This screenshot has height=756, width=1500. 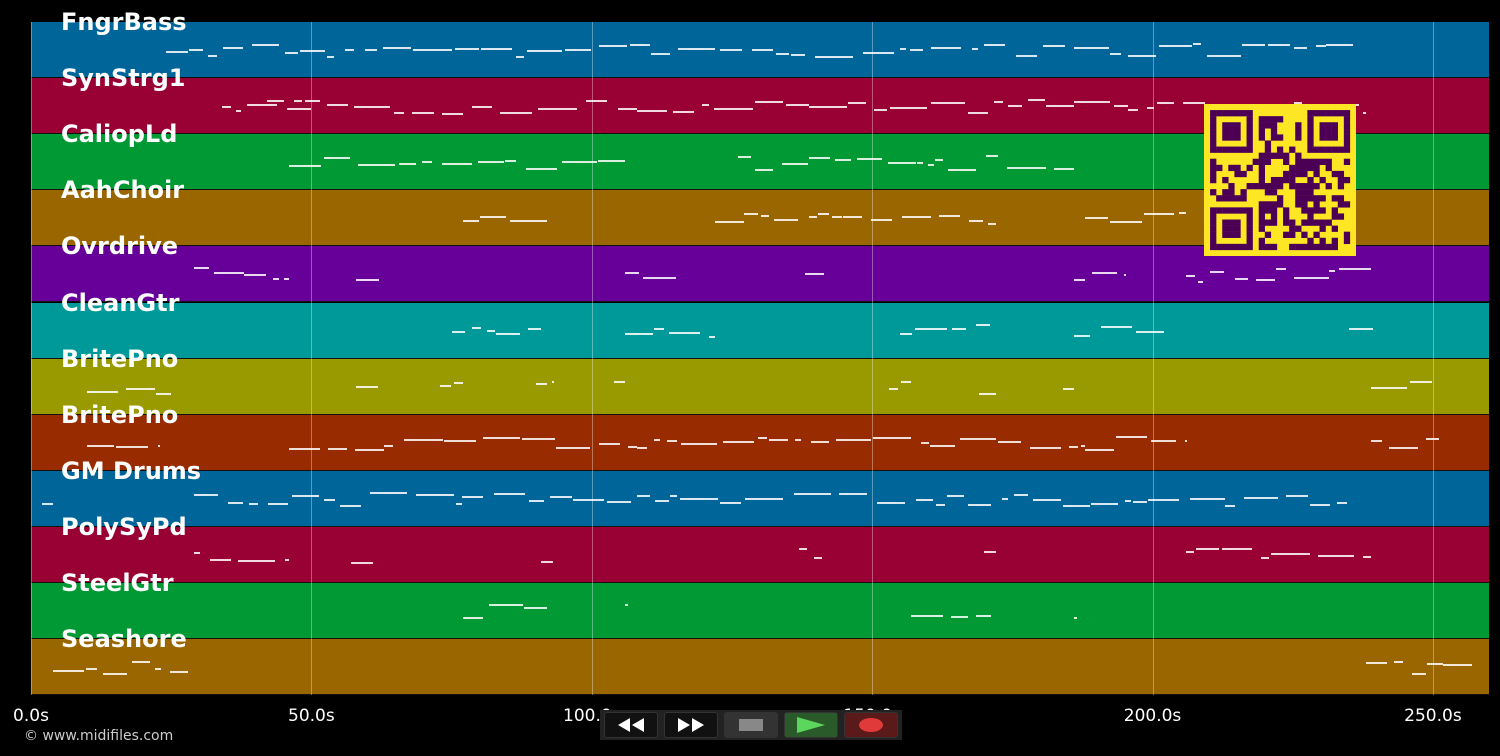 I want to click on time-tick-label: 250.0s, so click(x=1433, y=716).